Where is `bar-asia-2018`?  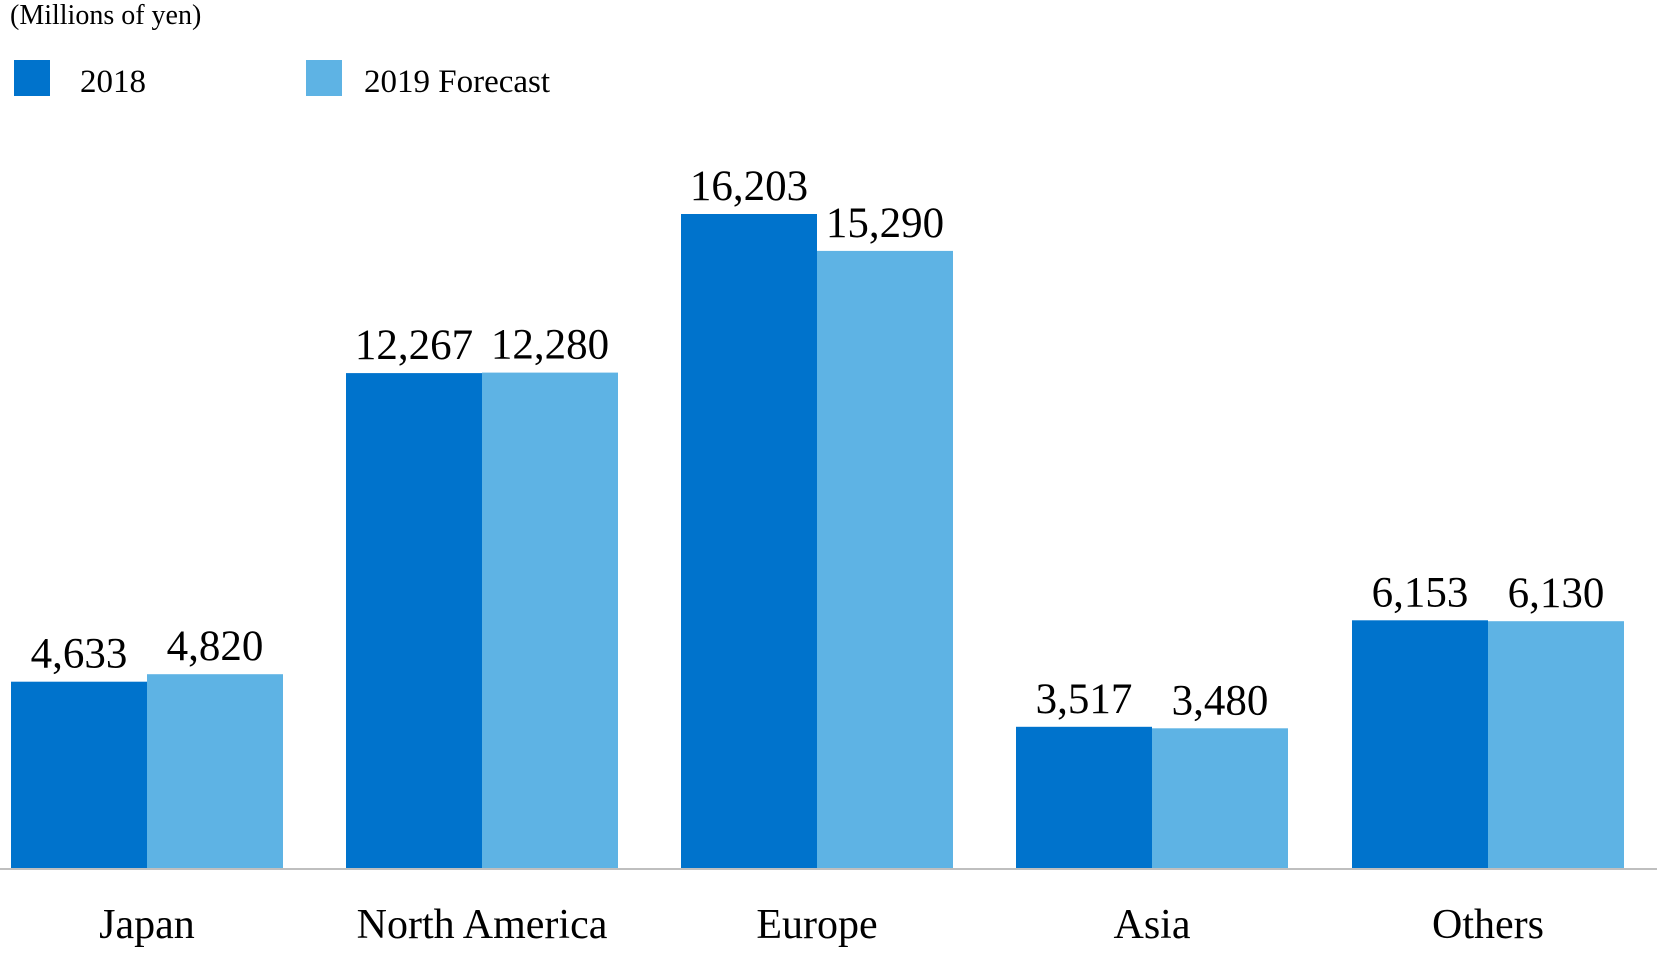
bar-asia-2018 is located at coordinates (1084, 797).